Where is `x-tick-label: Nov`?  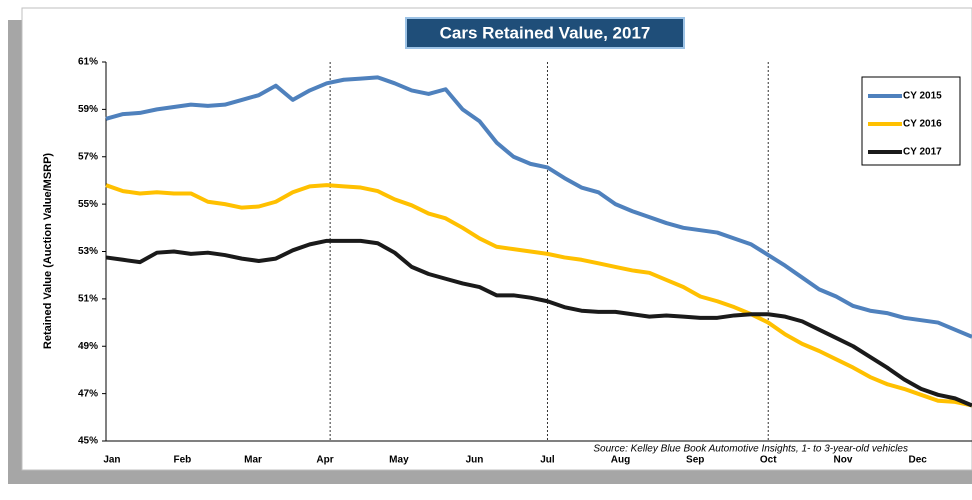
x-tick-label: Nov is located at coordinates (842, 460).